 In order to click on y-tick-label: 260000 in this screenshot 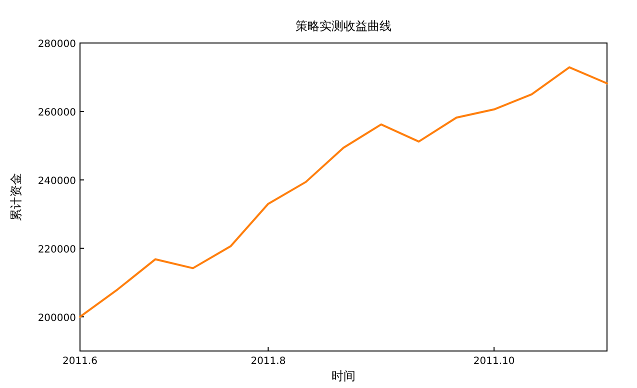, I will do `click(57, 112)`.